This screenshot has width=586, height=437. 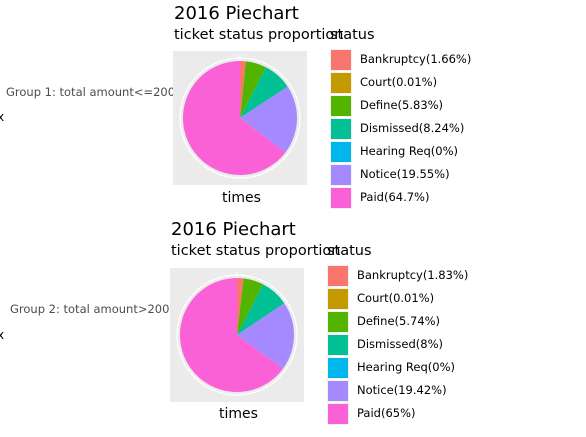 I want to click on legend-item: Paid(65%), so click(x=427, y=414).